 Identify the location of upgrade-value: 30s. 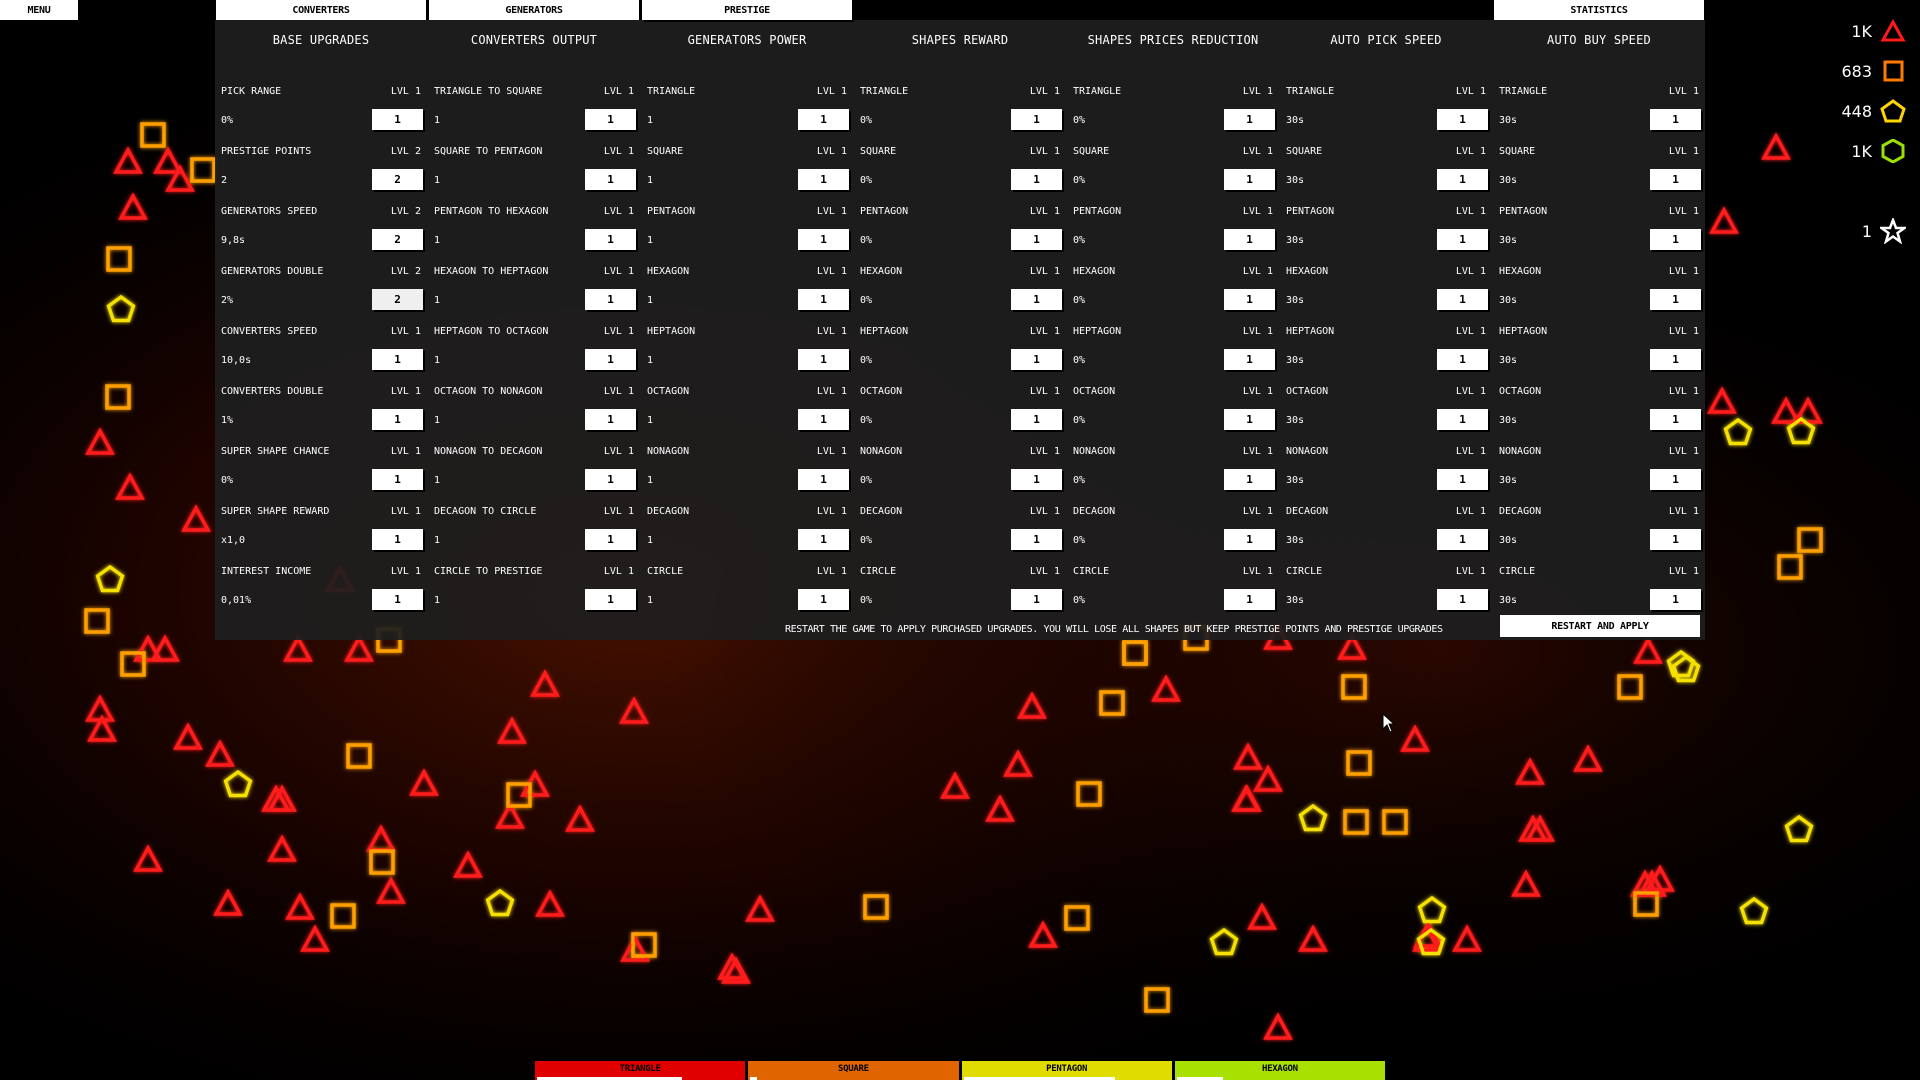
(1508, 180).